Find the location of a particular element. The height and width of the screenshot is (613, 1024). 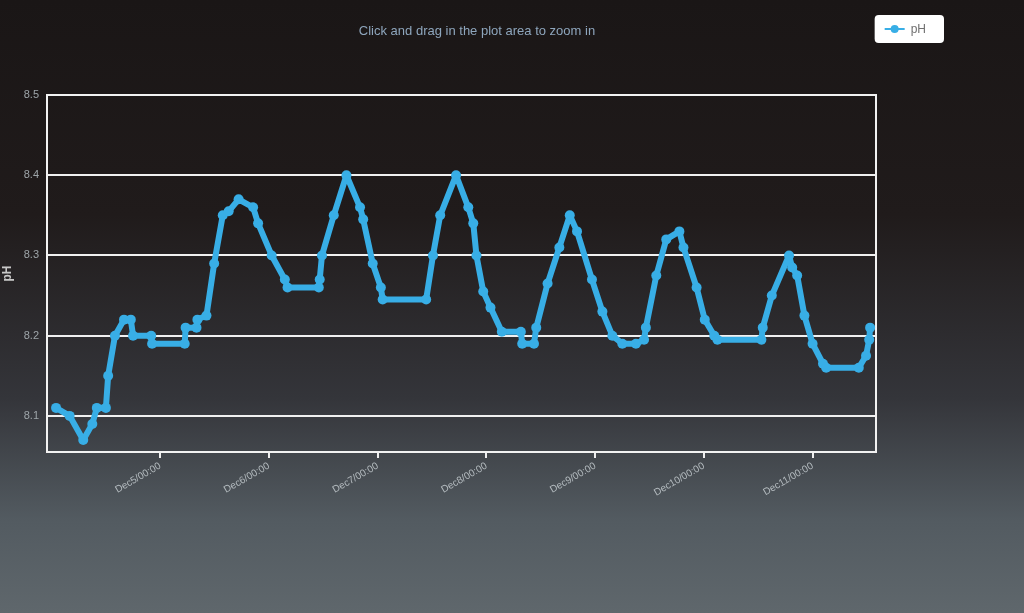

y-tick-label: 8.1 is located at coordinates (31, 414).